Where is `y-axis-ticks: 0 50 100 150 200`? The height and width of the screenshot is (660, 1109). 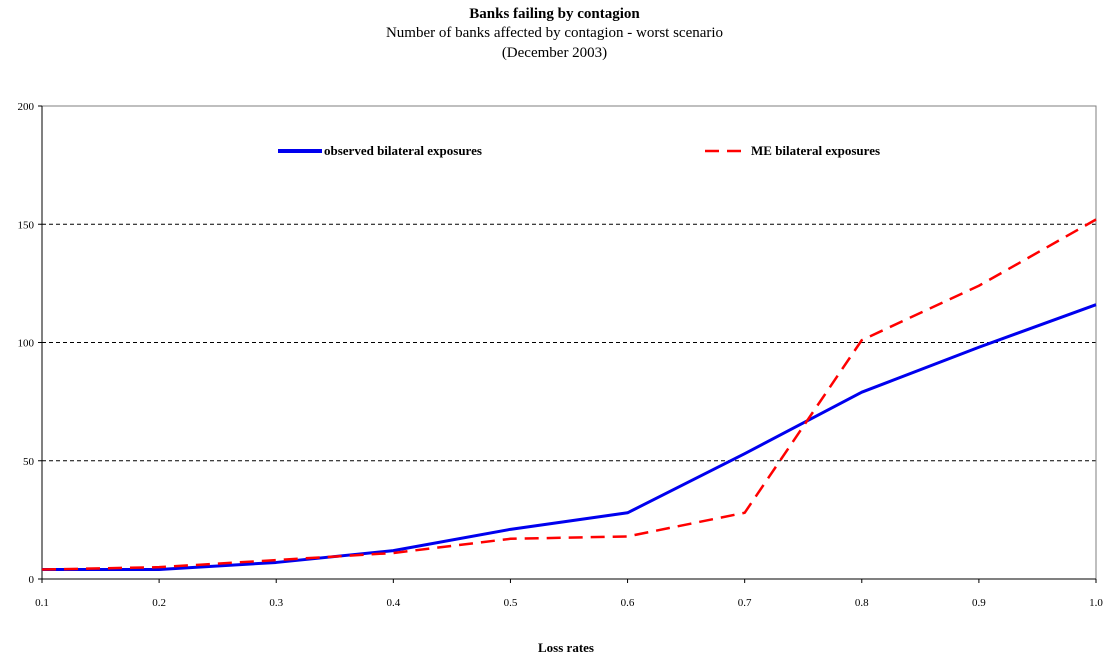 y-axis-ticks: 0 50 100 150 200 is located at coordinates (30, 343).